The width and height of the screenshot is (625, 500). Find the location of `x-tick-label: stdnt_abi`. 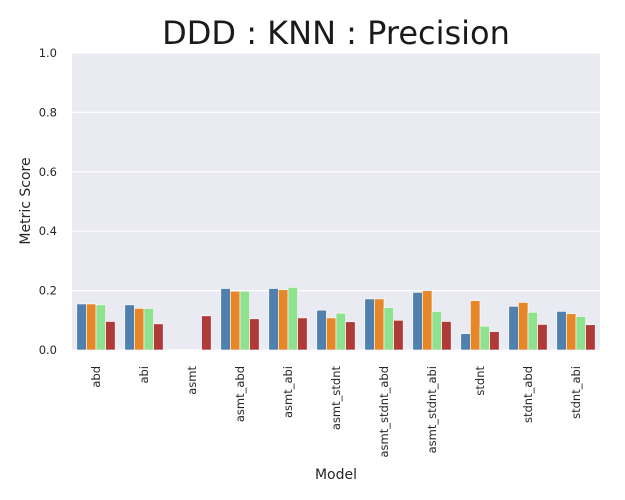

x-tick-label: stdnt_abi is located at coordinates (576, 392).